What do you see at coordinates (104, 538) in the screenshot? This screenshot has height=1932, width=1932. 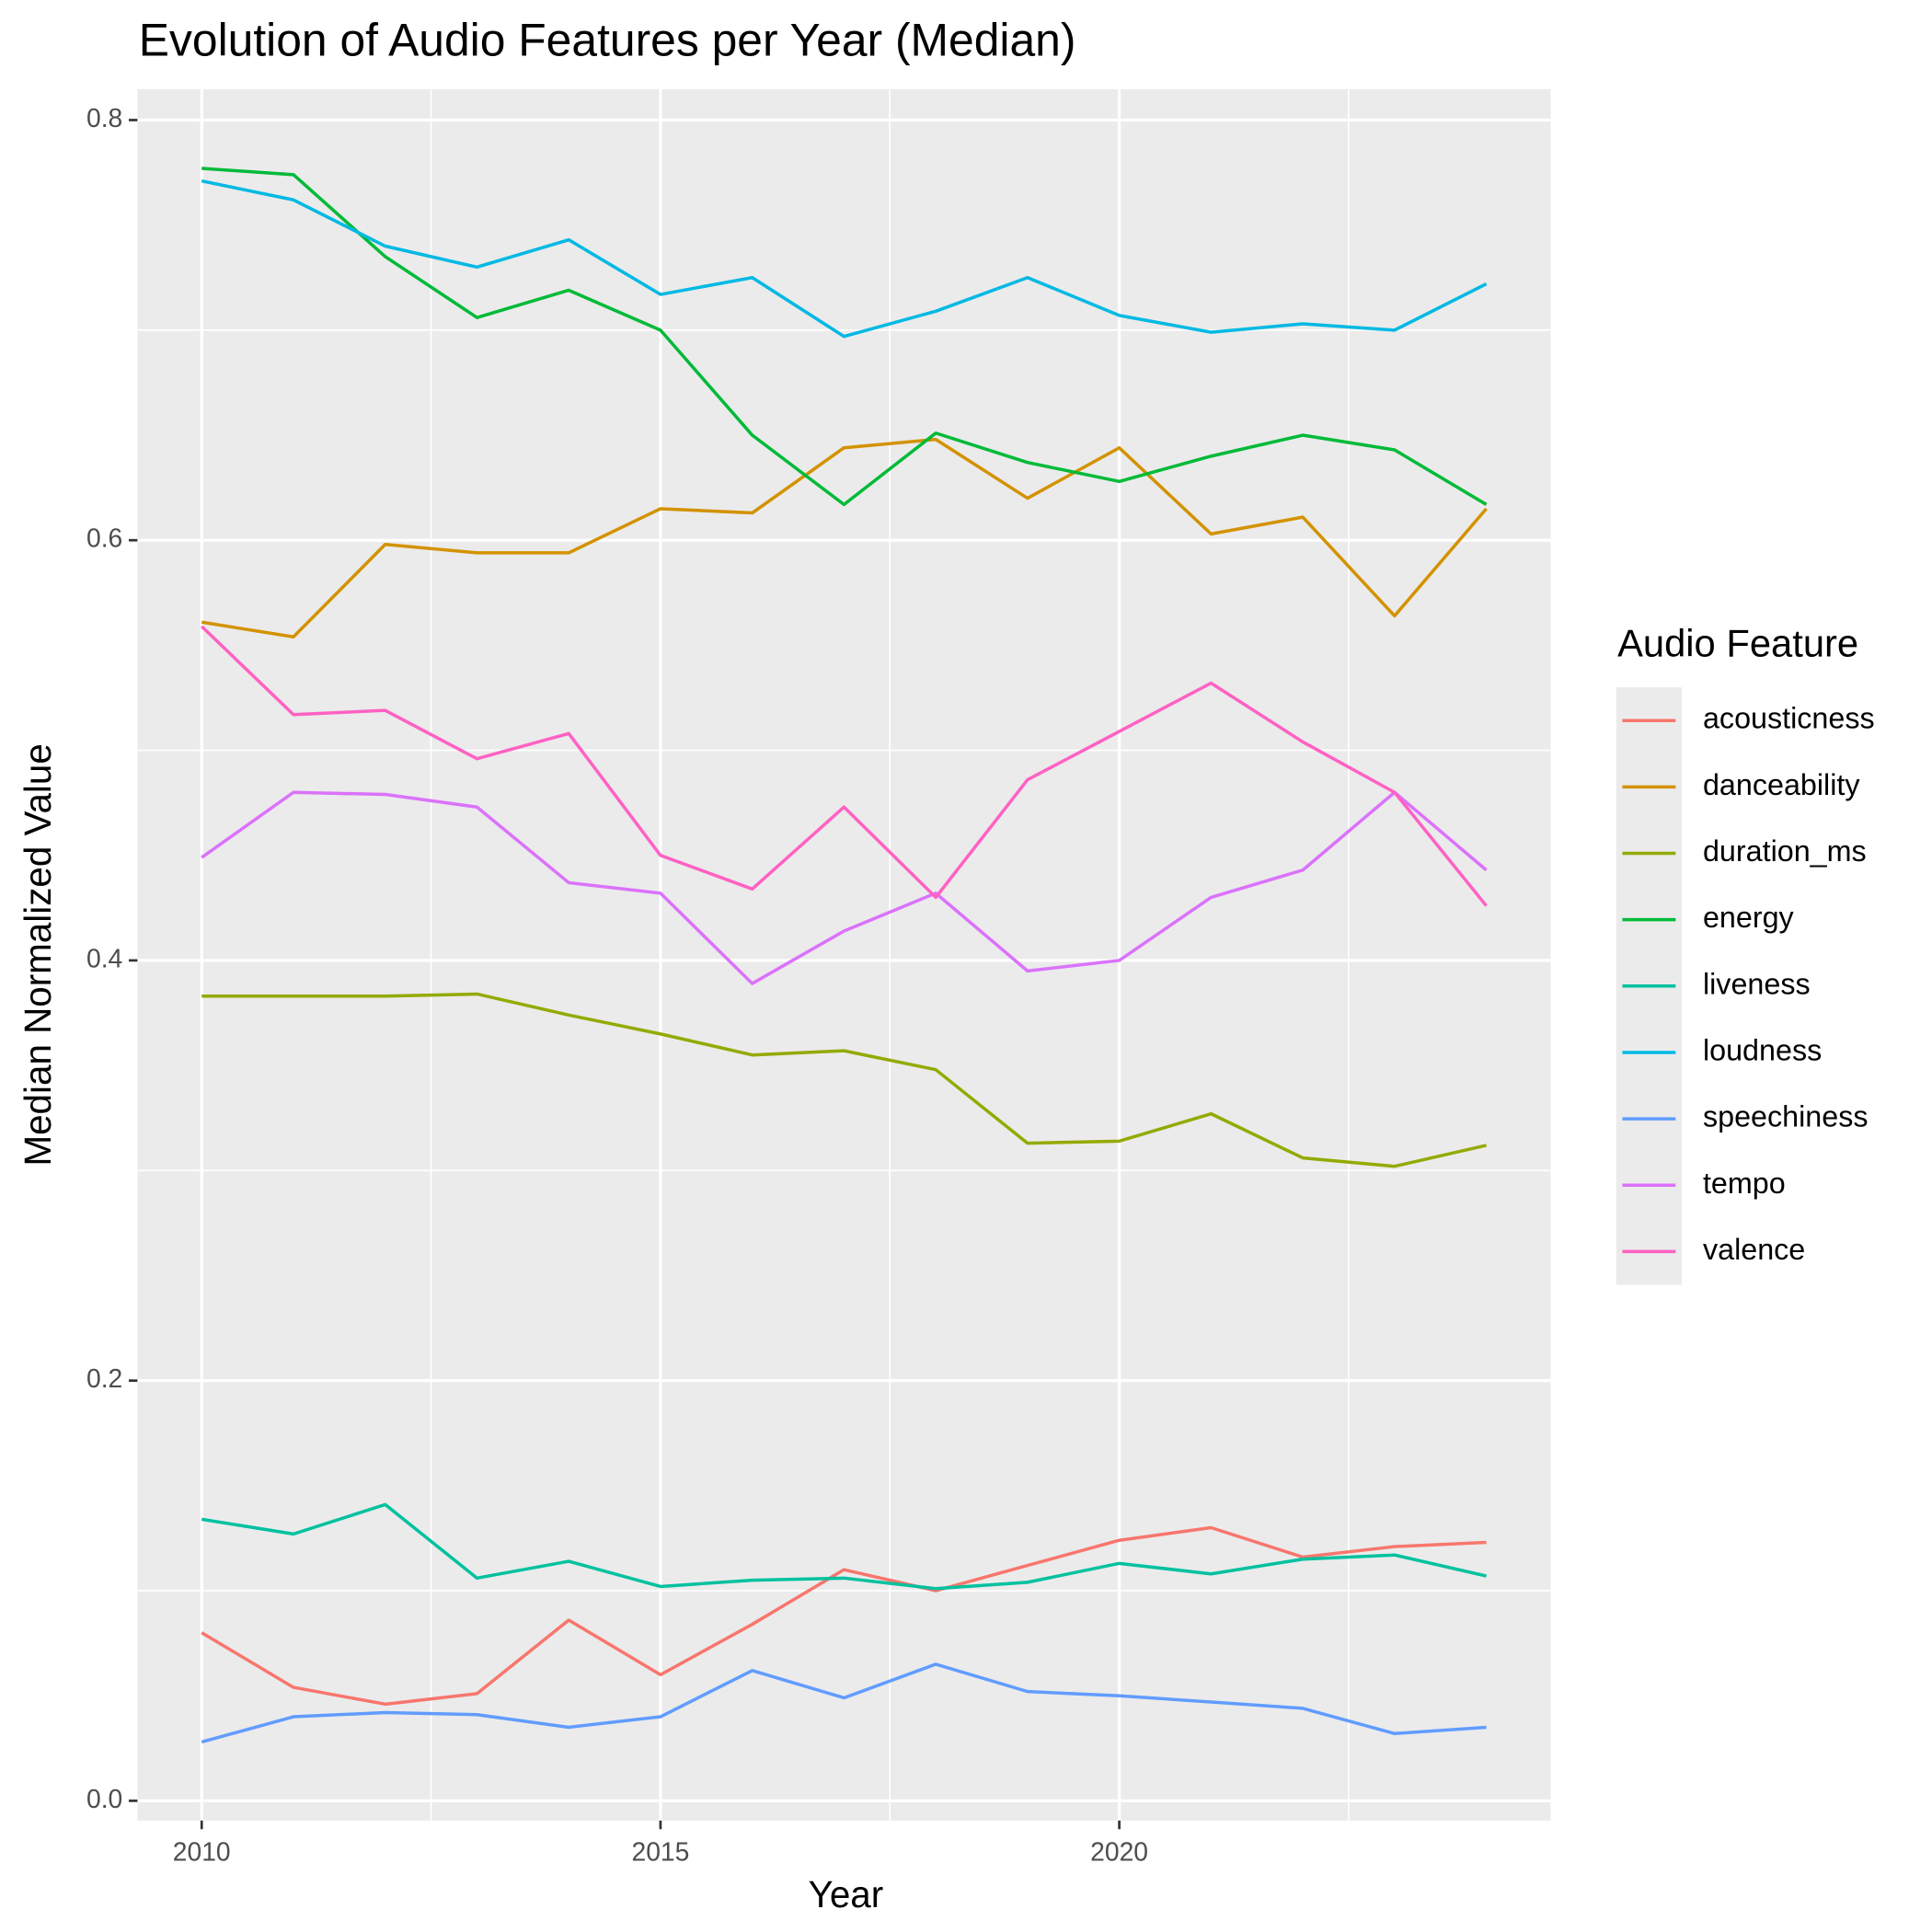 I see `y-tick-label: 0.6` at bounding box center [104, 538].